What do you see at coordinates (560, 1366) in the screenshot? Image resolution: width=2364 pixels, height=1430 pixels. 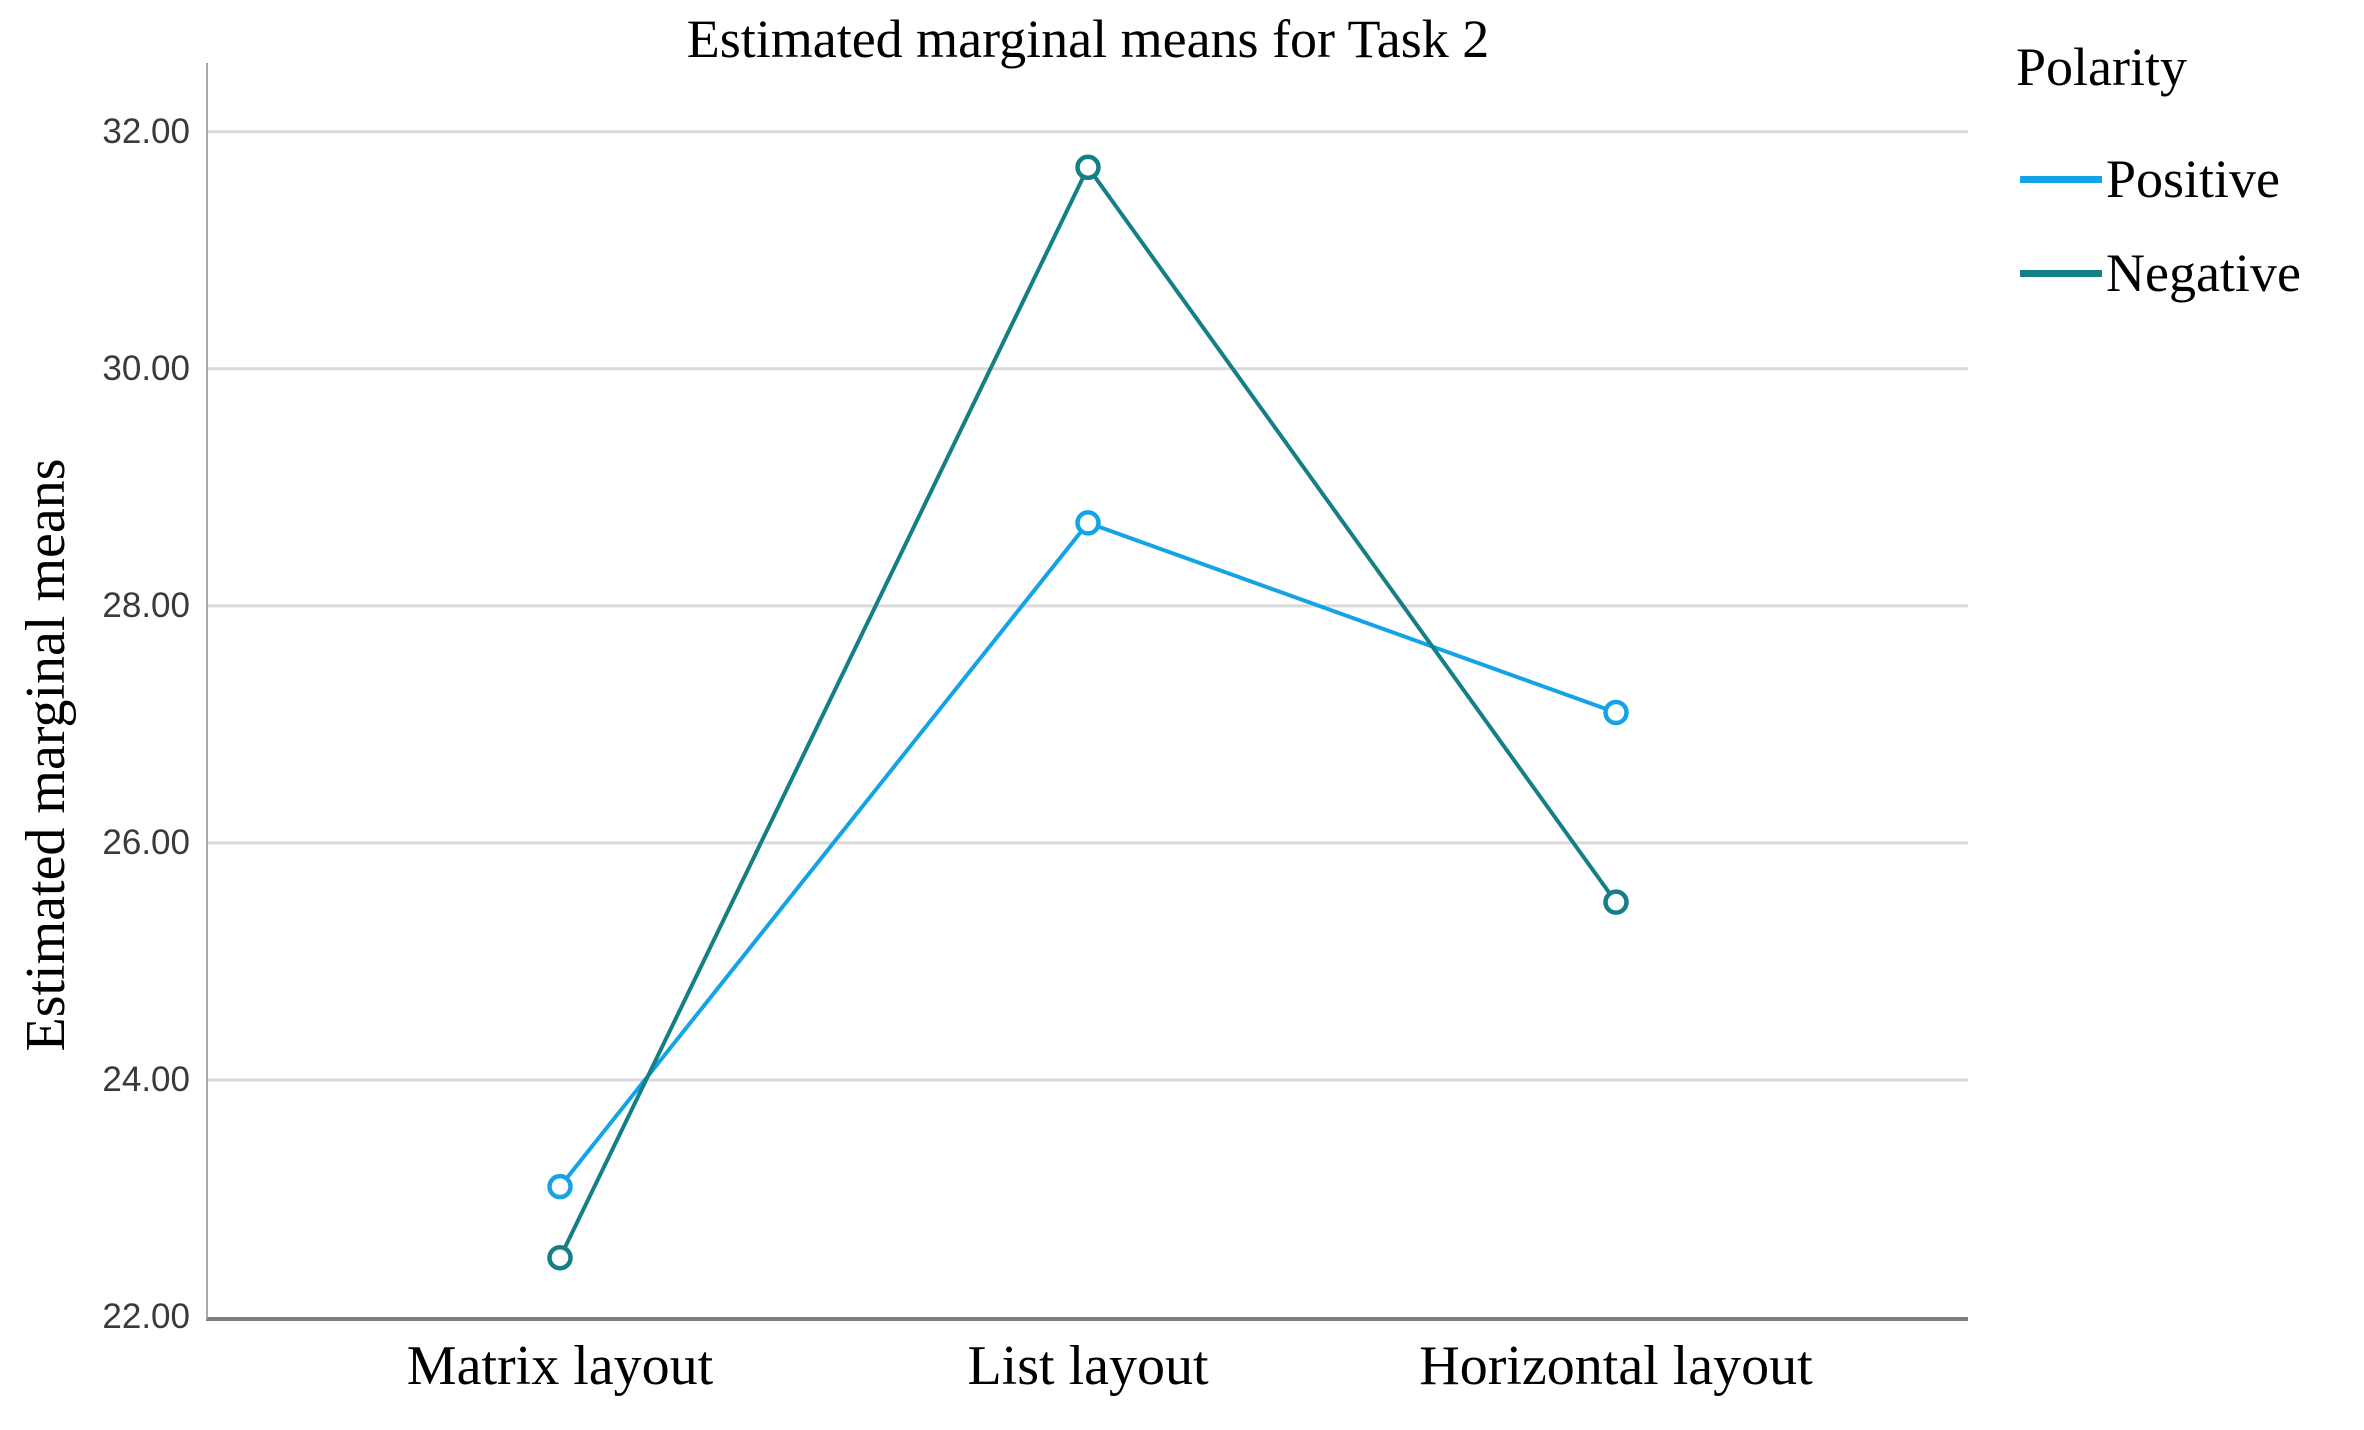 I see `x-category-label: Matrix layout` at bounding box center [560, 1366].